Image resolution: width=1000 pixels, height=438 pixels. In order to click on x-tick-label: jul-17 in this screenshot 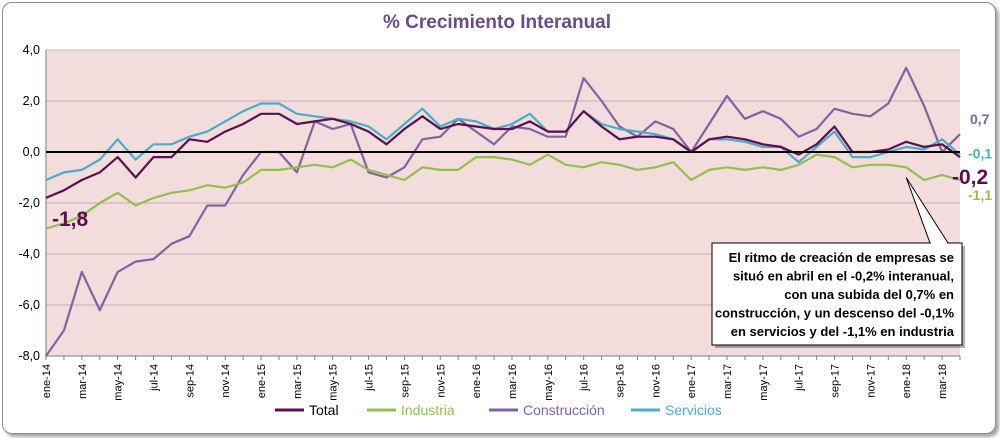, I will do `click(800, 378)`.